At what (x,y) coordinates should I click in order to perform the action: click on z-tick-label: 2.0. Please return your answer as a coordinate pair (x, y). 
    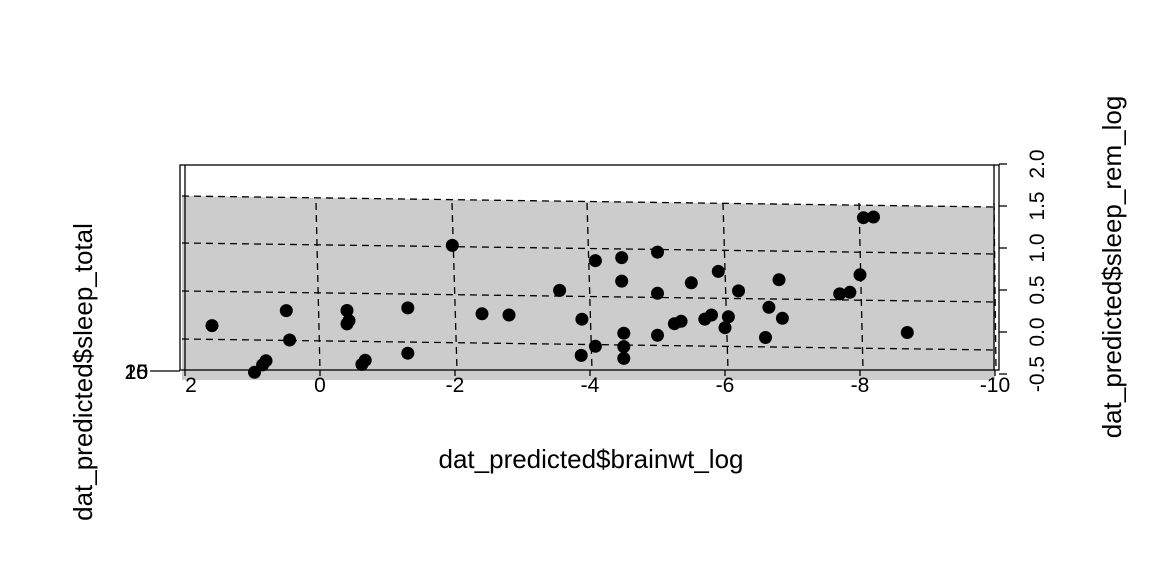
    Looking at the image, I should click on (1037, 163).